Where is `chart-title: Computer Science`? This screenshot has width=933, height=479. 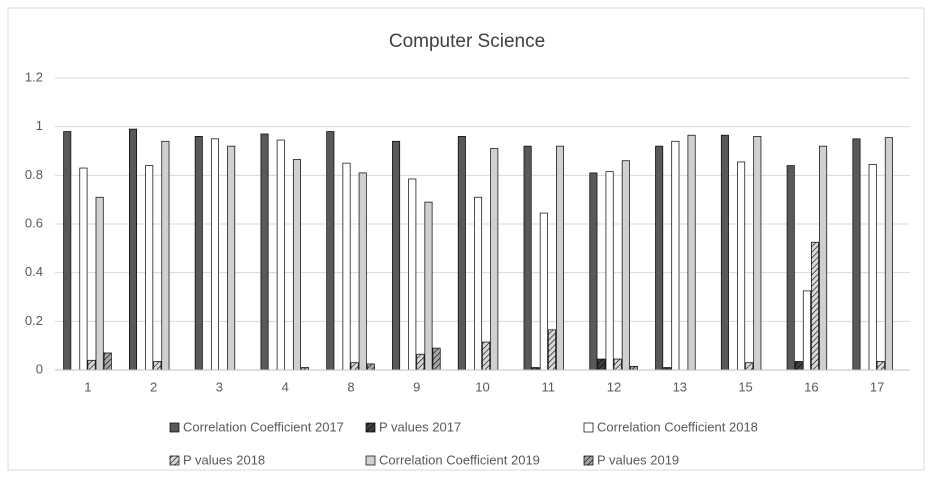 chart-title: Computer Science is located at coordinates (467, 41).